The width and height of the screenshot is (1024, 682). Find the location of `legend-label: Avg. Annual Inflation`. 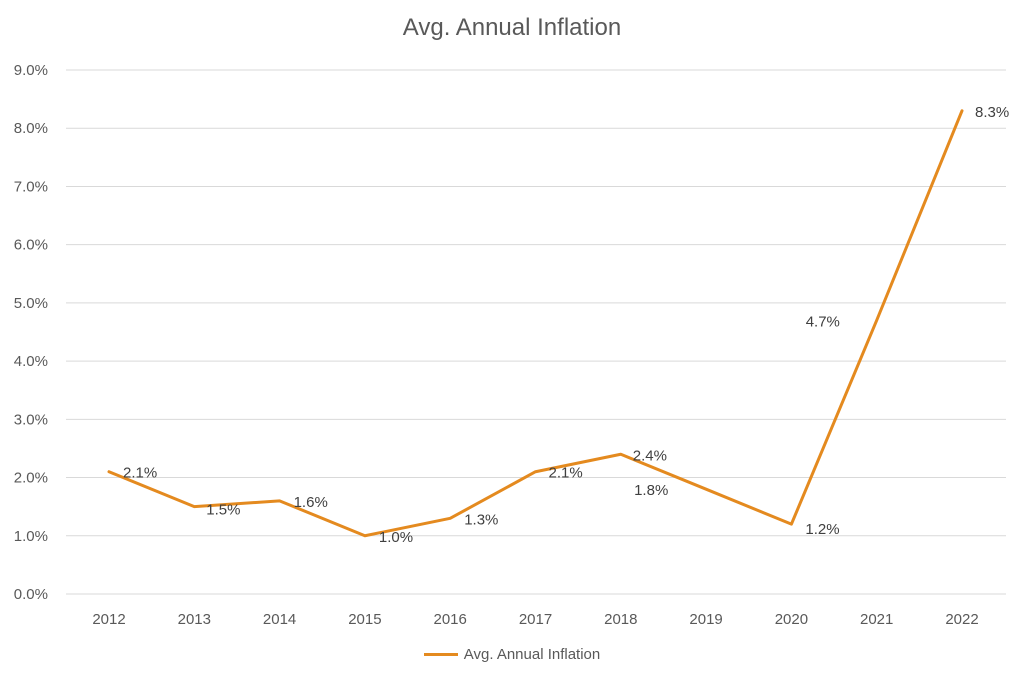

legend-label: Avg. Annual Inflation is located at coordinates (532, 654).